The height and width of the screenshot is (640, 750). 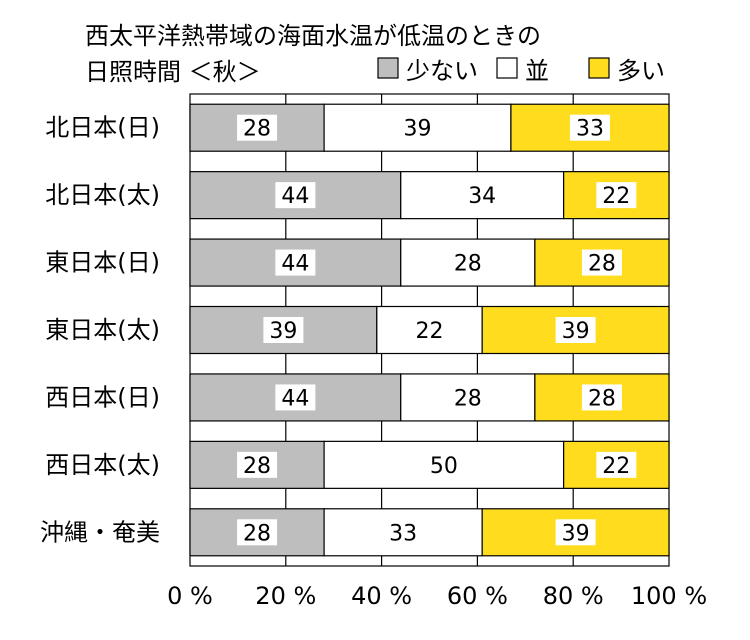 What do you see at coordinates (573, 596) in the screenshot?
I see `x-tick-label: 80 %` at bounding box center [573, 596].